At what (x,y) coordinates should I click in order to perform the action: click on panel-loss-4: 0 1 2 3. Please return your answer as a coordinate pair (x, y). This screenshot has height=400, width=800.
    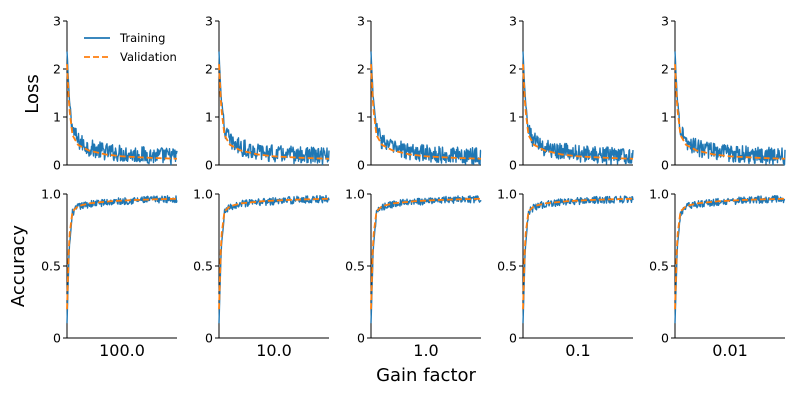
    Looking at the image, I should click on (723, 93).